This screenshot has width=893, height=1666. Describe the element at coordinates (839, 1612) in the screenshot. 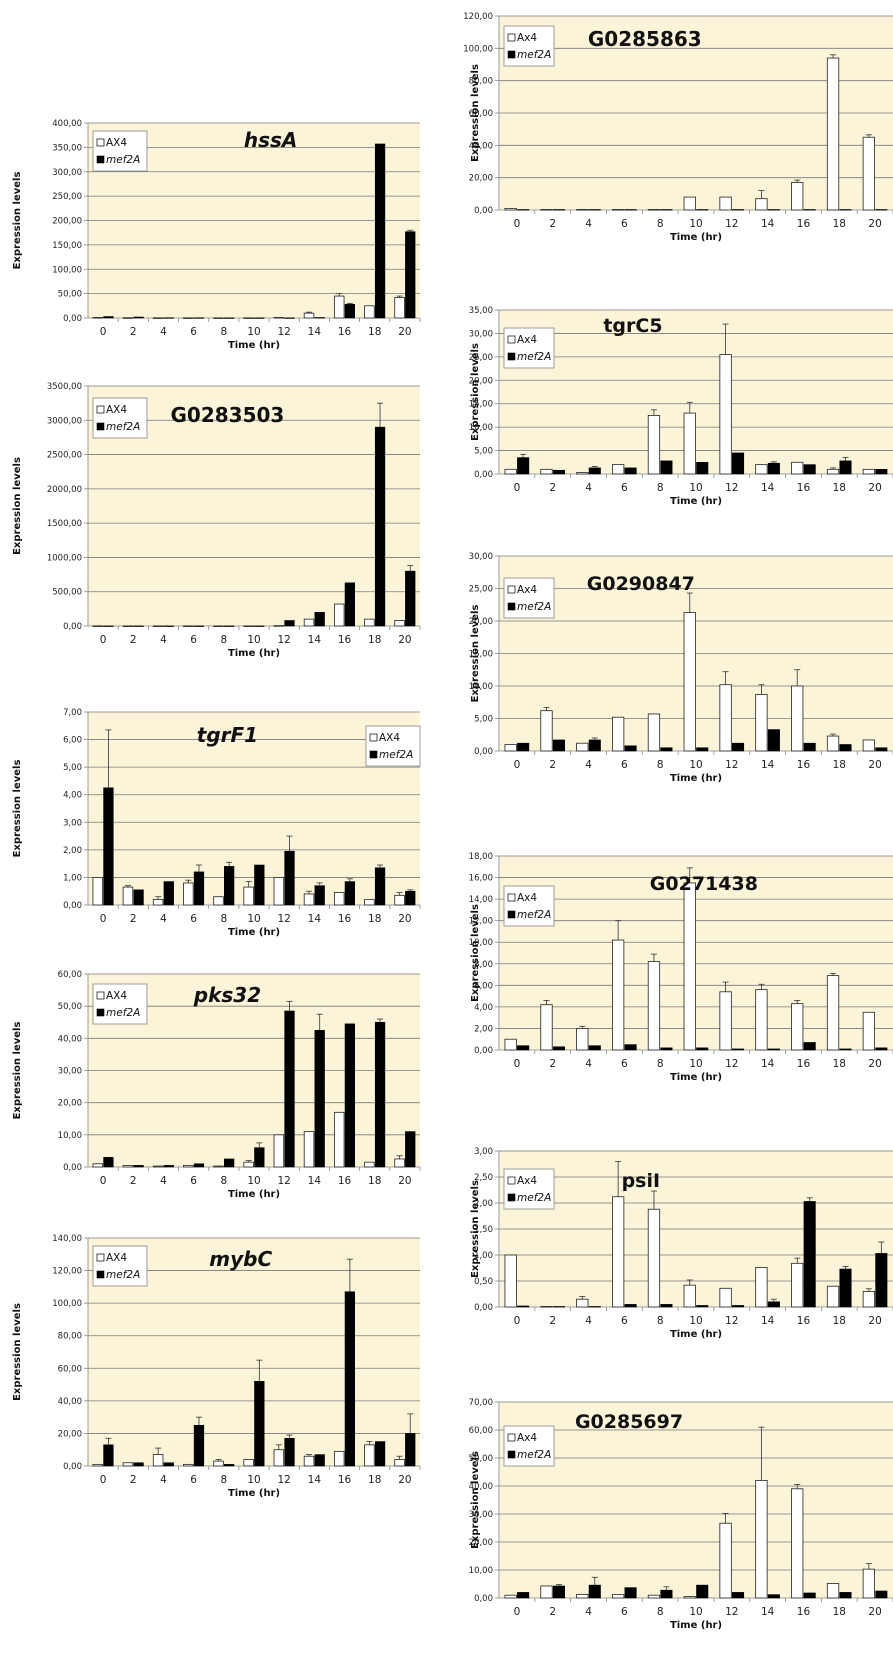

I see `x-tick-label: 18` at that location.